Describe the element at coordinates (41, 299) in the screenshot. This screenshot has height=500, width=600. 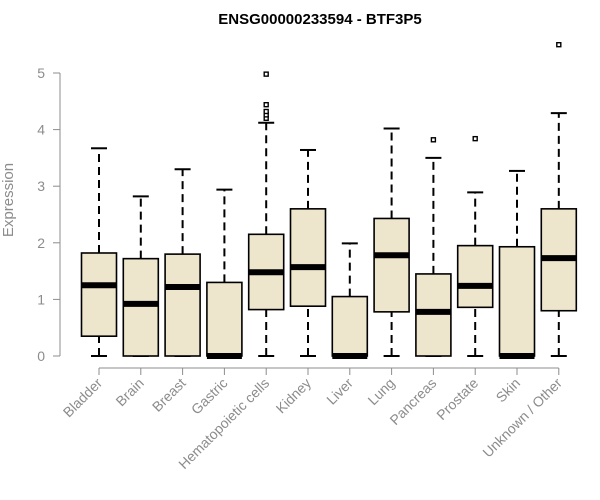
I see `y-tick-label: 1` at that location.